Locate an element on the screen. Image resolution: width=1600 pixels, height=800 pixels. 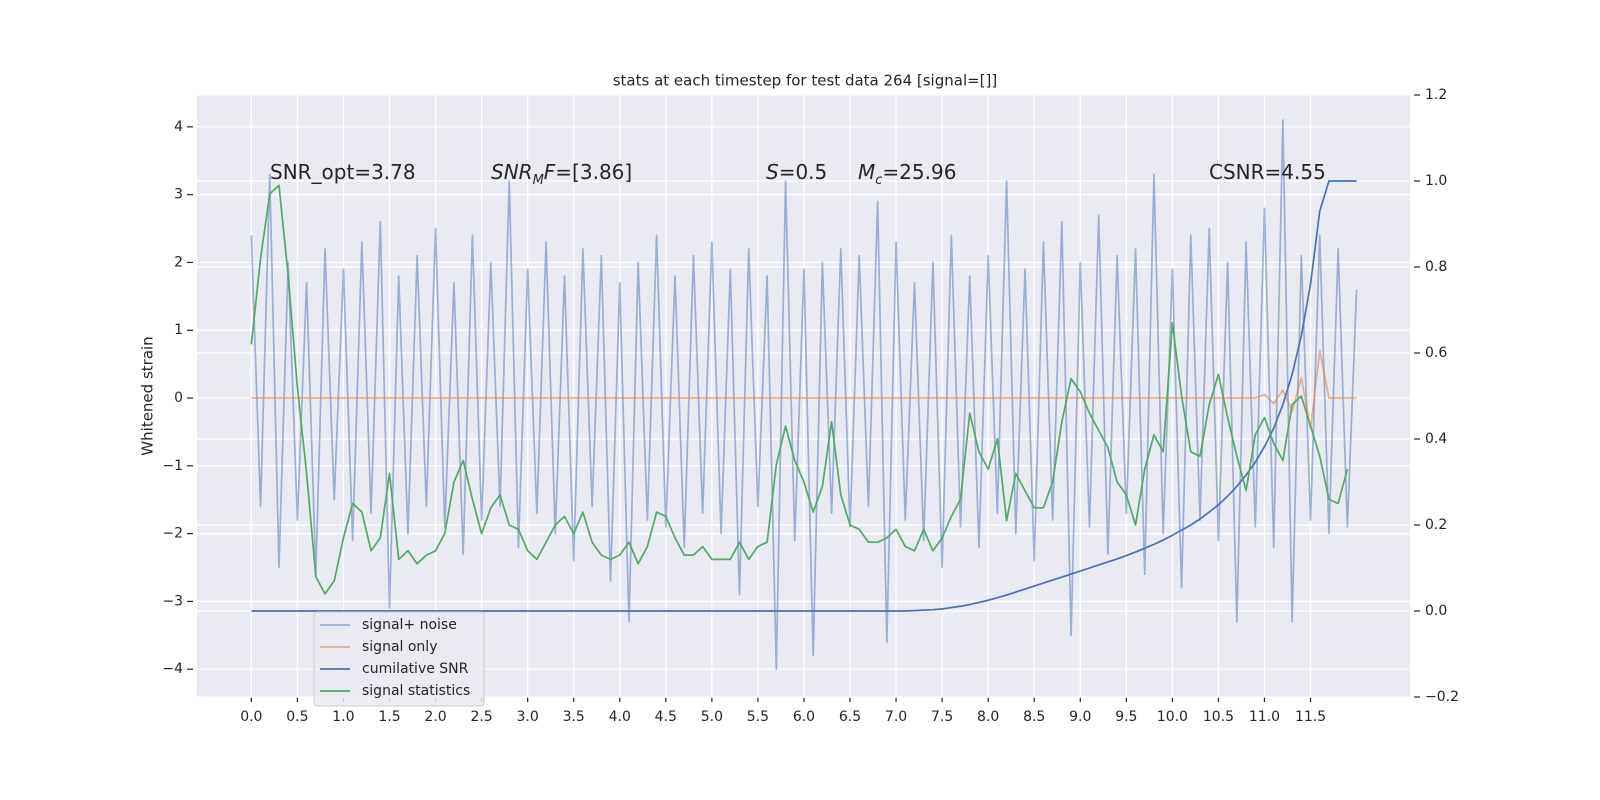
x-tick-label: 2.5 is located at coordinates (481, 717).